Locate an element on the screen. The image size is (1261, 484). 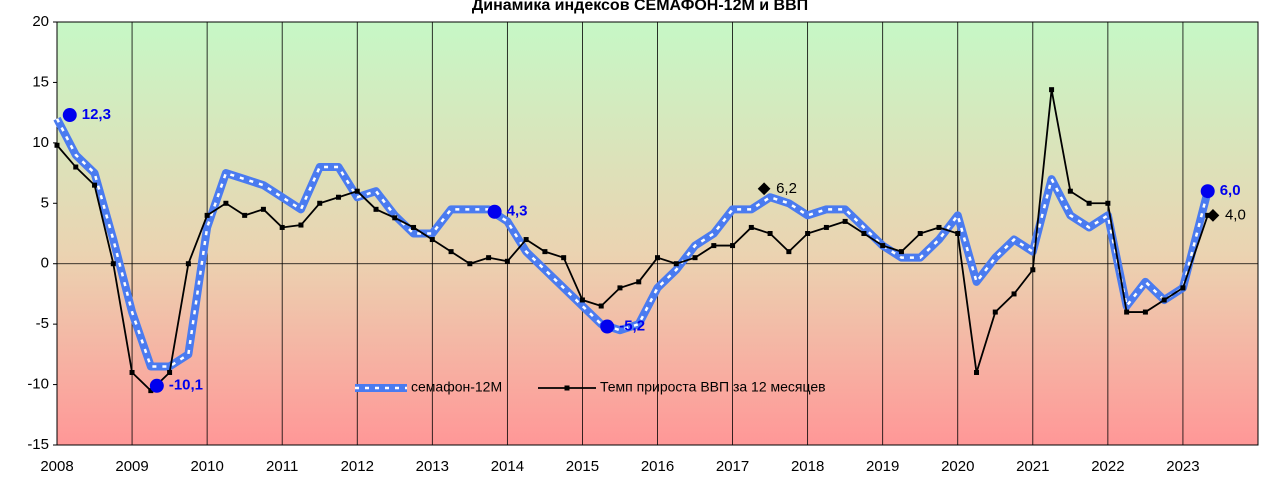
x-tick-label: 2016 is located at coordinates (657, 466).